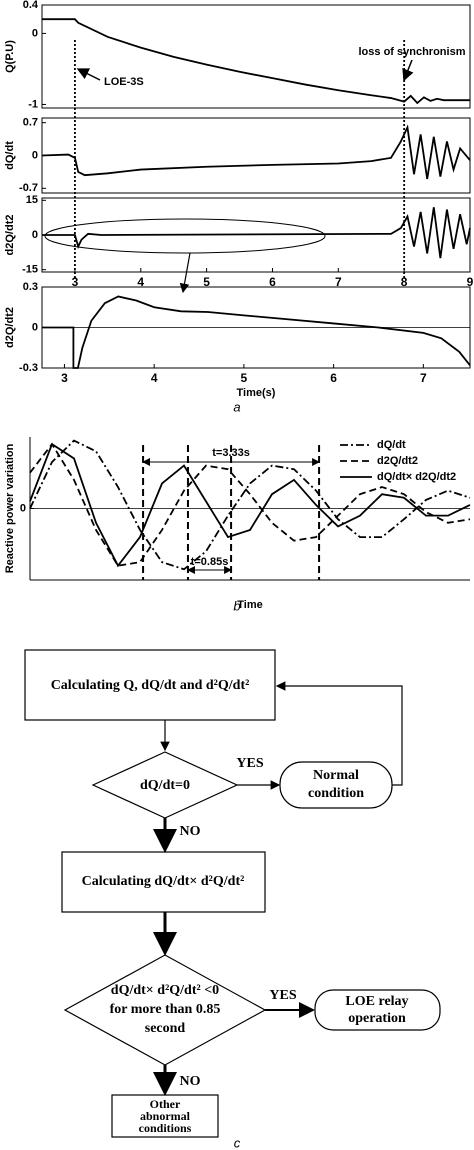 This screenshot has width=474, height=1150. I want to click on annotation: LOE-3S, so click(124, 82).